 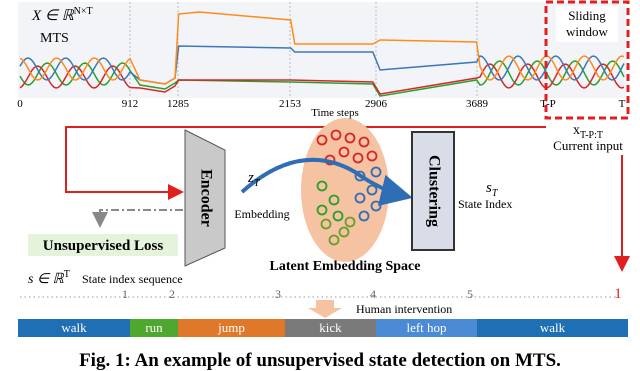 I want to click on tick-label: T-P, so click(x=548, y=104).